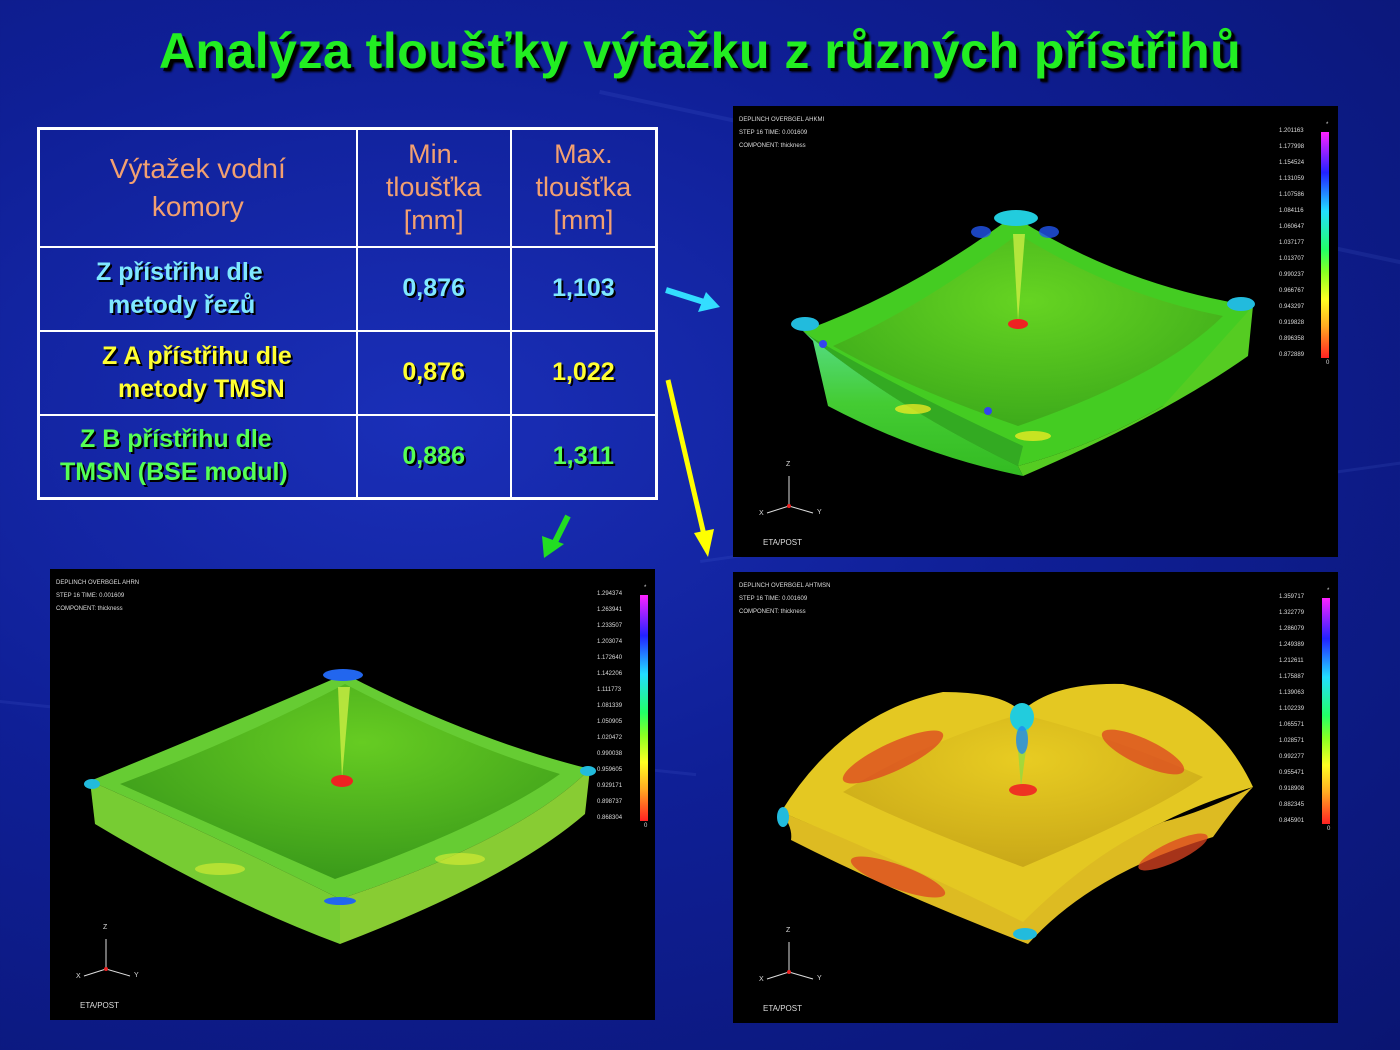  Describe the element at coordinates (1292, 725) in the screenshot. I see `scale-label: 1.065571` at that location.